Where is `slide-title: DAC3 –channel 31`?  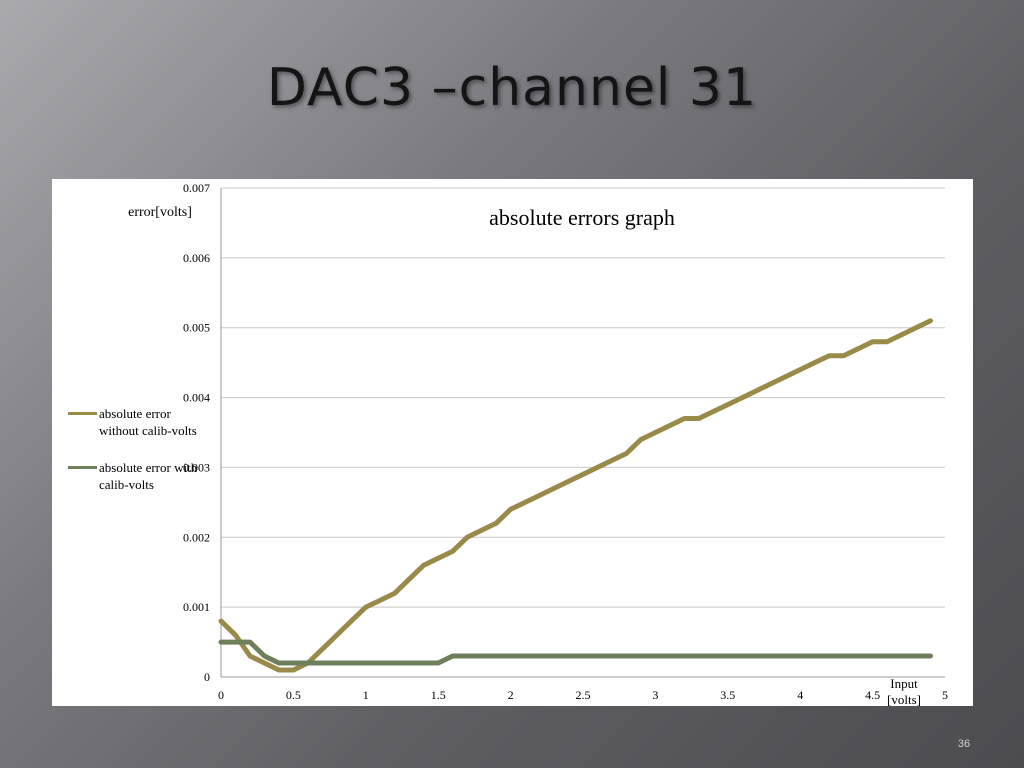 slide-title: DAC3 –channel 31 is located at coordinates (512, 88).